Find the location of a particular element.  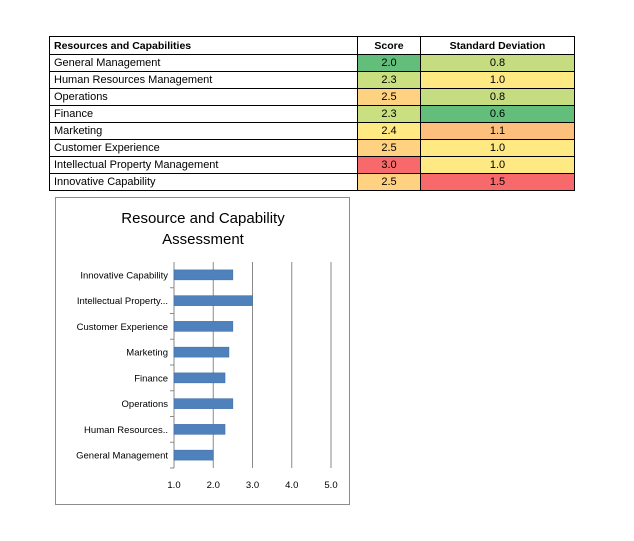

table-row: Finance 2.3 0.6 is located at coordinates (312, 114).